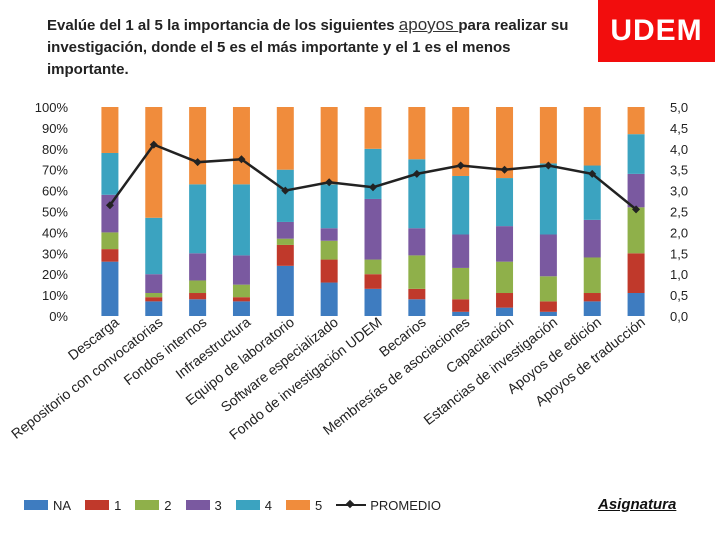 The image size is (720, 540). Describe the element at coordinates (679, 316) in the screenshot. I see `y-right-tick-label: 0,0` at that location.